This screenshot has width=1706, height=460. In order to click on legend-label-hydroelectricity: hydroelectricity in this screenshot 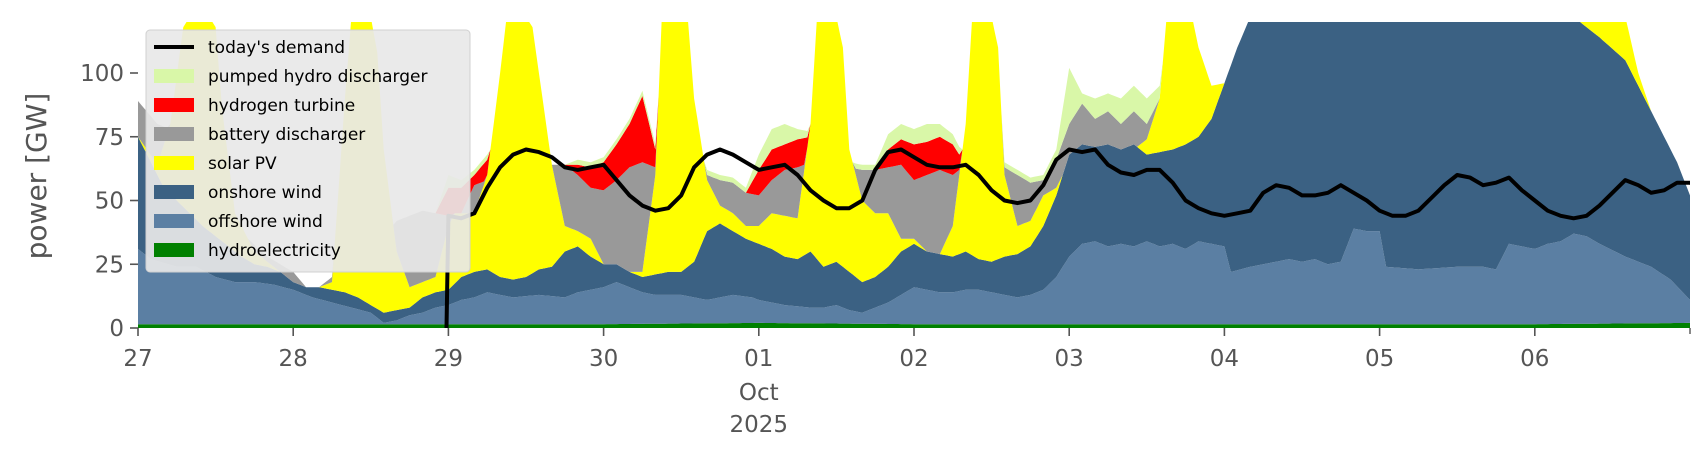, I will do `click(274, 251)`.